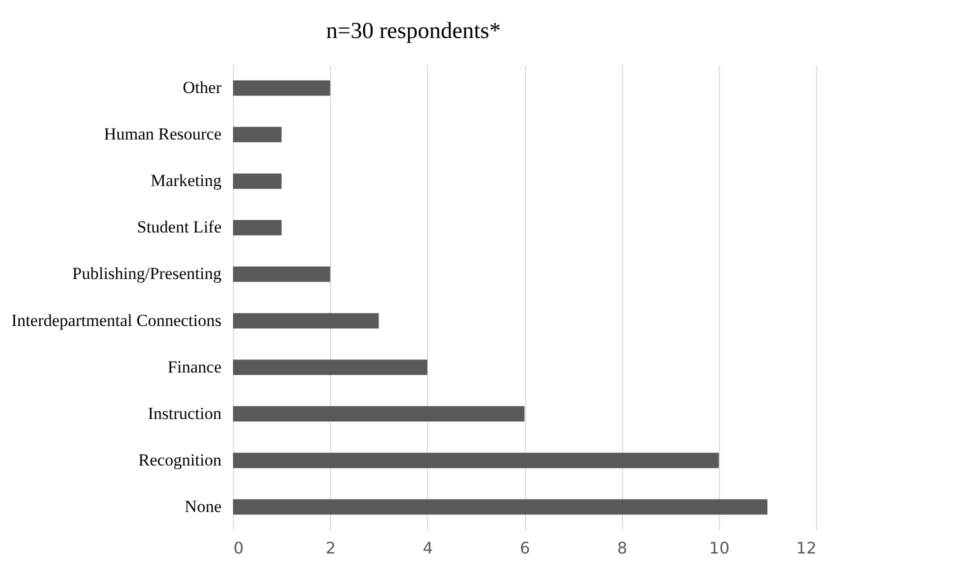 Image resolution: width=960 pixels, height=580 pixels. What do you see at coordinates (185, 413) in the screenshot?
I see `y-tick-label: Instruction` at bounding box center [185, 413].